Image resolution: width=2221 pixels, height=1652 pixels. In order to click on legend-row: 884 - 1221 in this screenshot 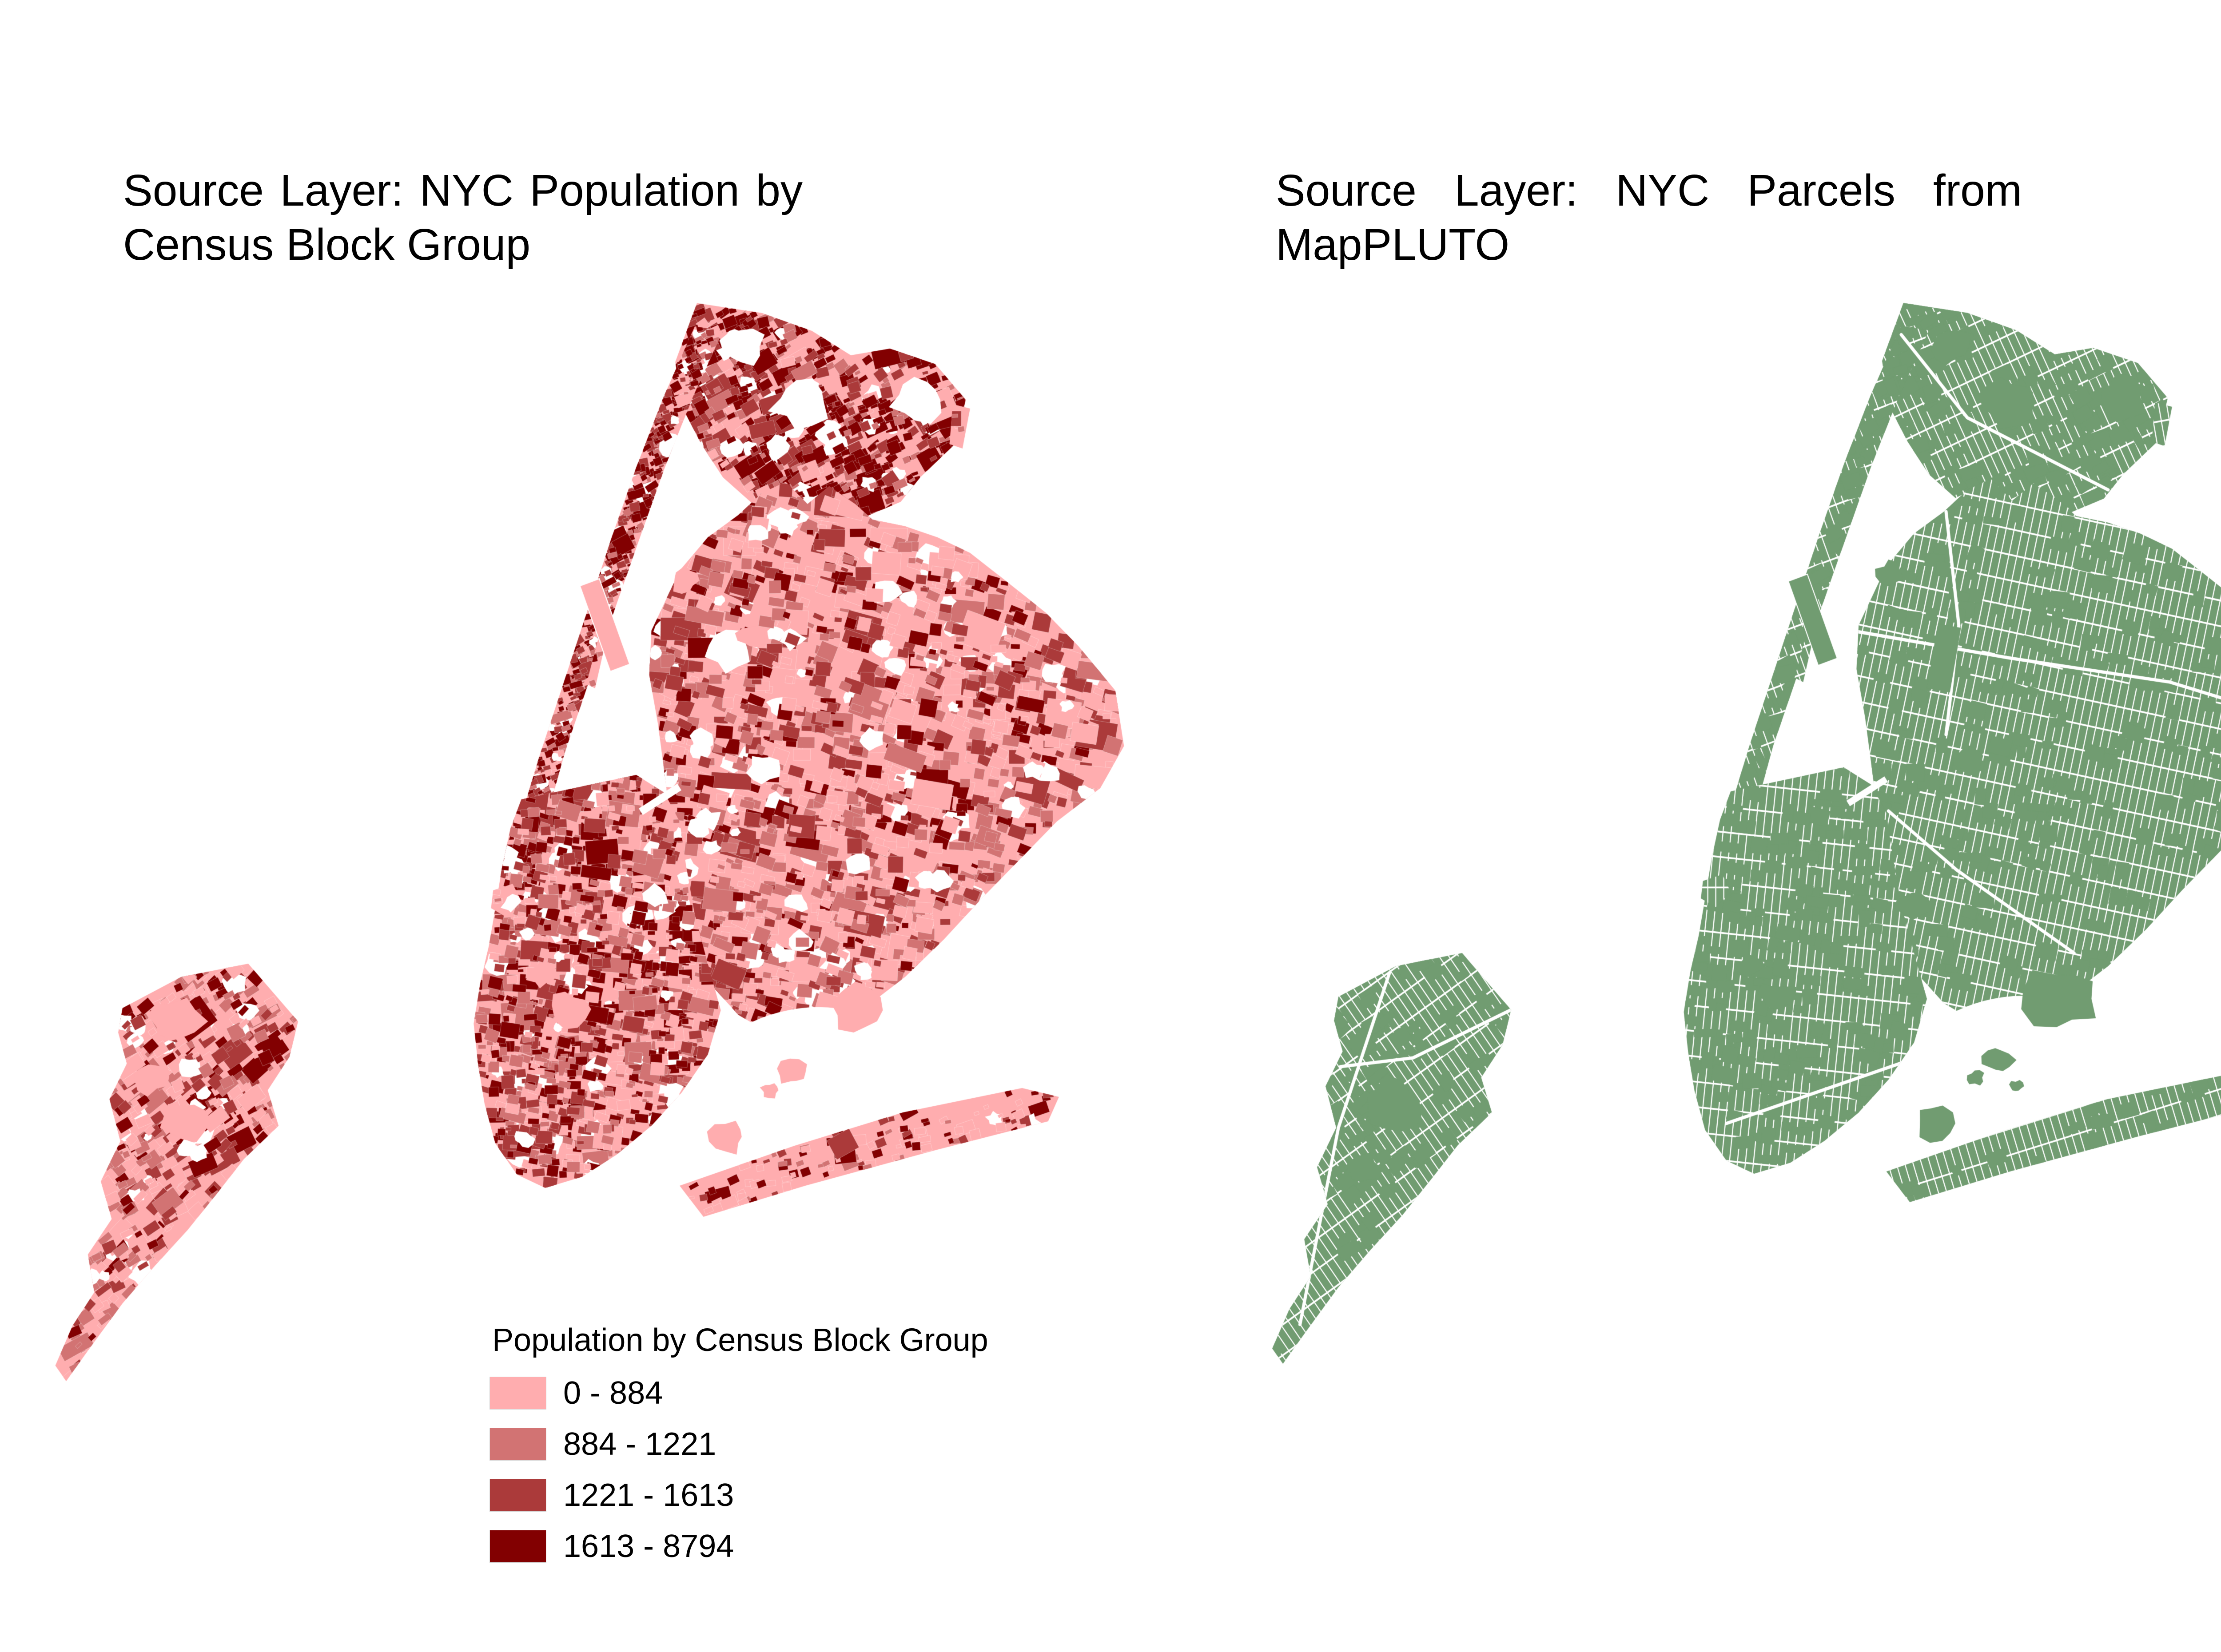, I will do `click(739, 1444)`.